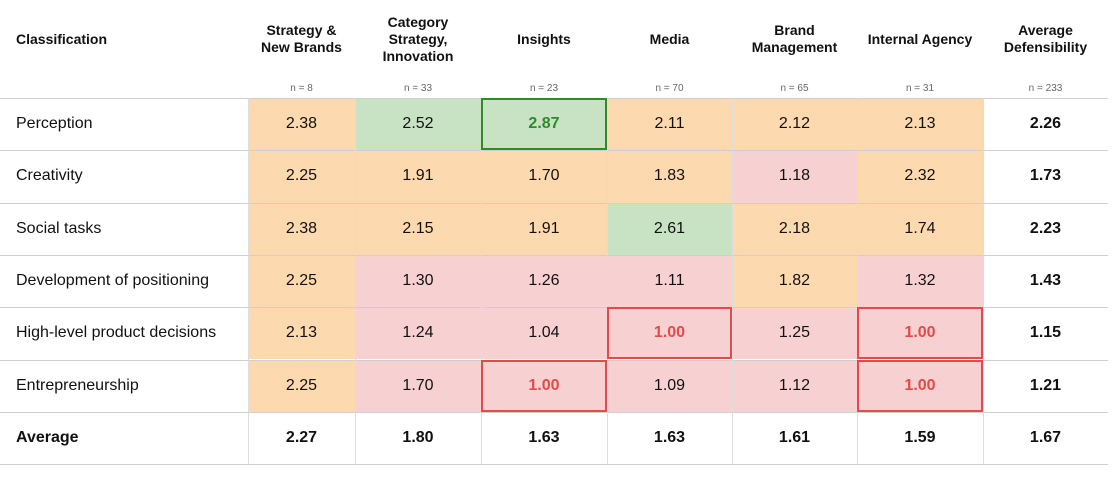 This screenshot has height=479, width=1120. What do you see at coordinates (301, 88) in the screenshot?
I see `sample-size-label: n = 8` at bounding box center [301, 88].